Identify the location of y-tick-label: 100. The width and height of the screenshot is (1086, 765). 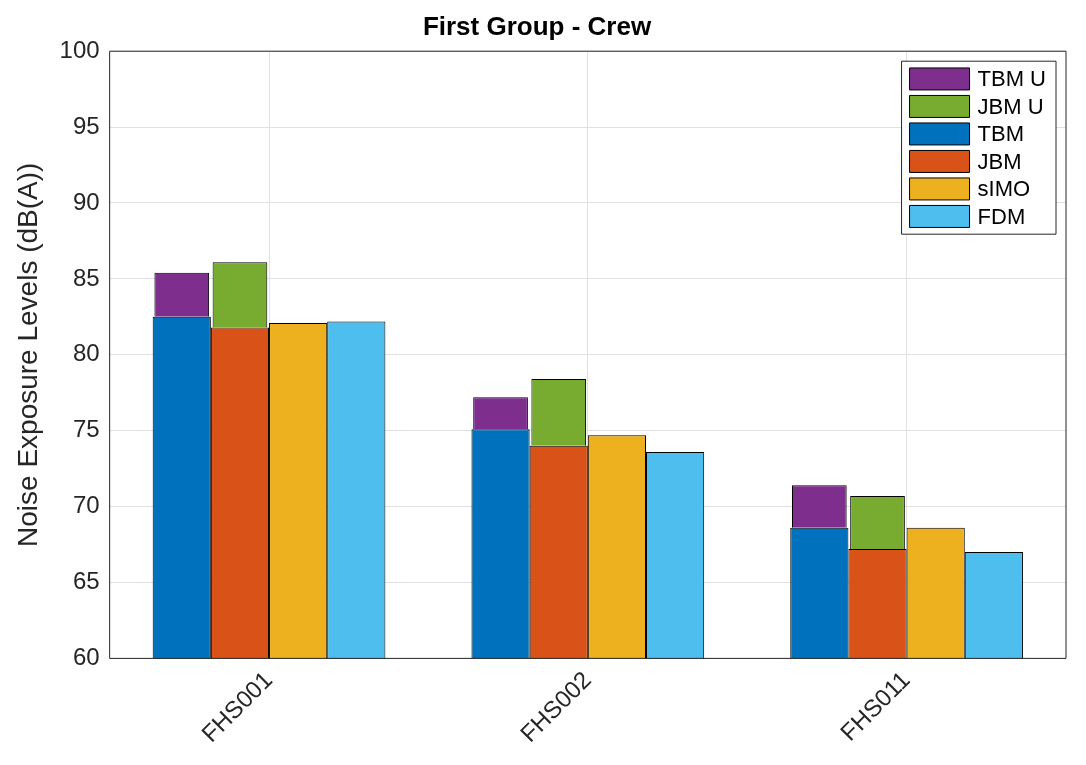
(79, 49).